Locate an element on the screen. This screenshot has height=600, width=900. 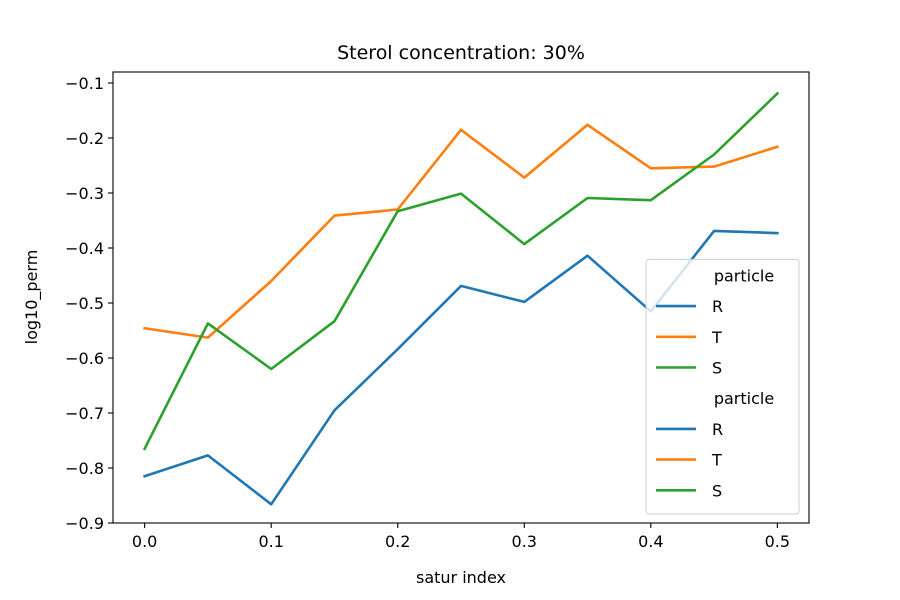
x-tick-label: 0.0 is located at coordinates (144, 541).